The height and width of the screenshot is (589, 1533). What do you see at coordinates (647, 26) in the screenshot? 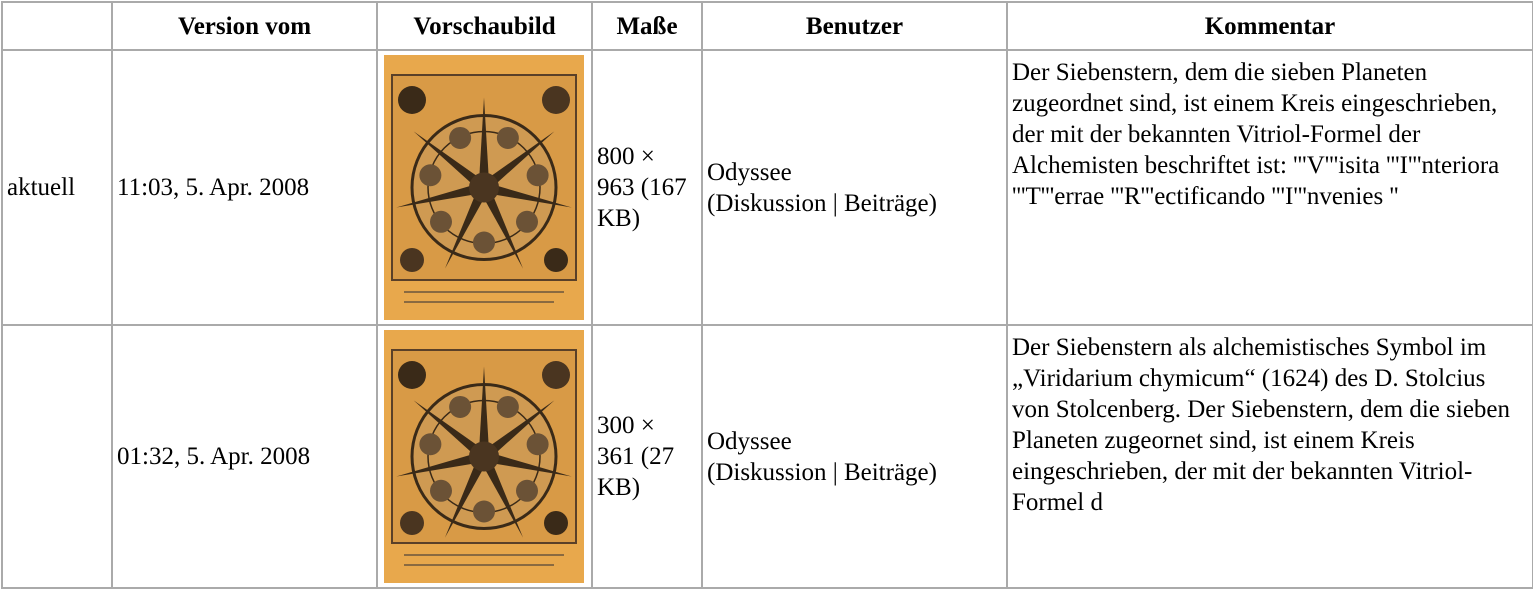
I see `header-cell: Maße` at bounding box center [647, 26].